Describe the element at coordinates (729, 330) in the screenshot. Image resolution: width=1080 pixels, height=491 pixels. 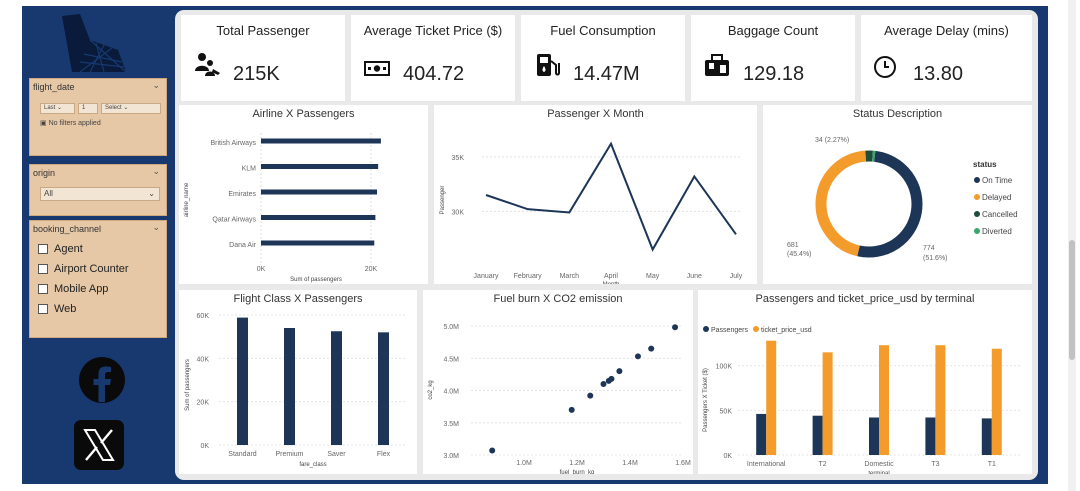
I see `legend-label: Passengers` at that location.